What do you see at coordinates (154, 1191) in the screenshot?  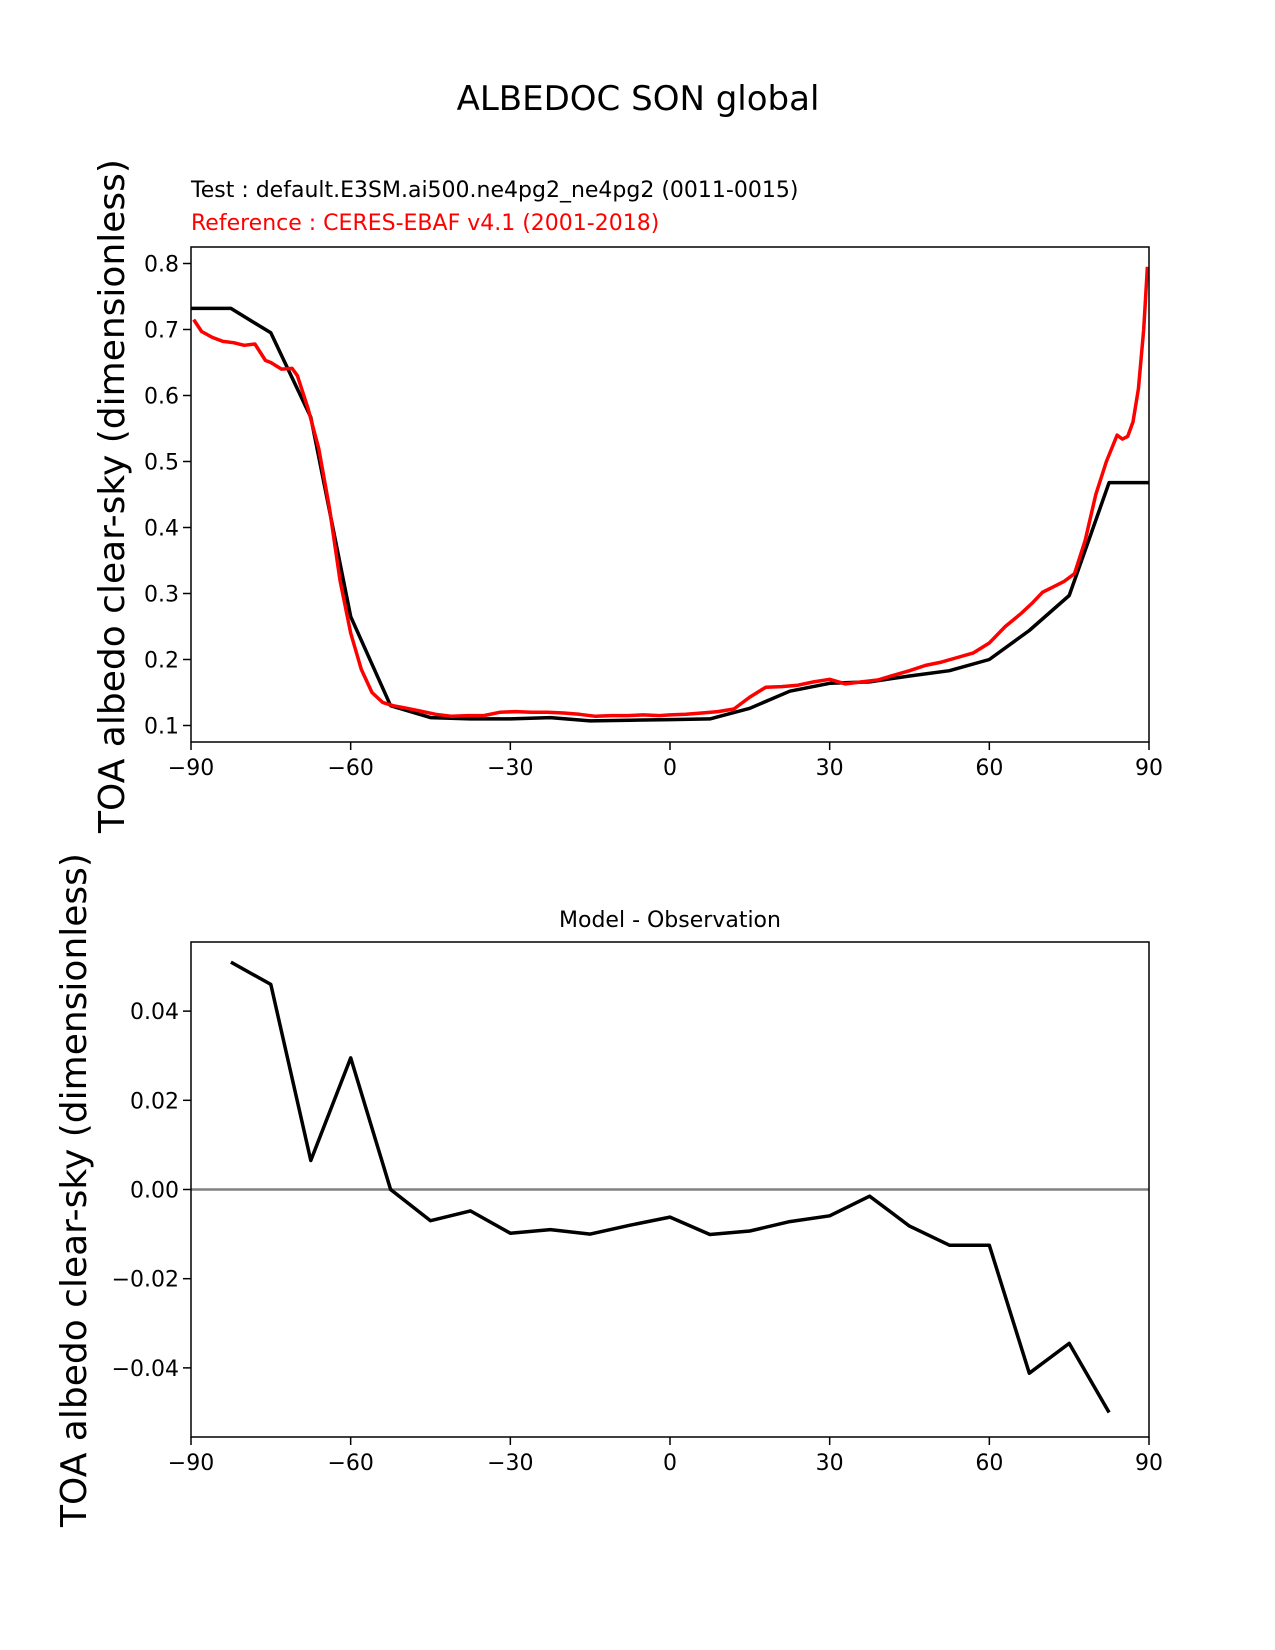 I see `y-tick-label: 0.00` at bounding box center [154, 1191].